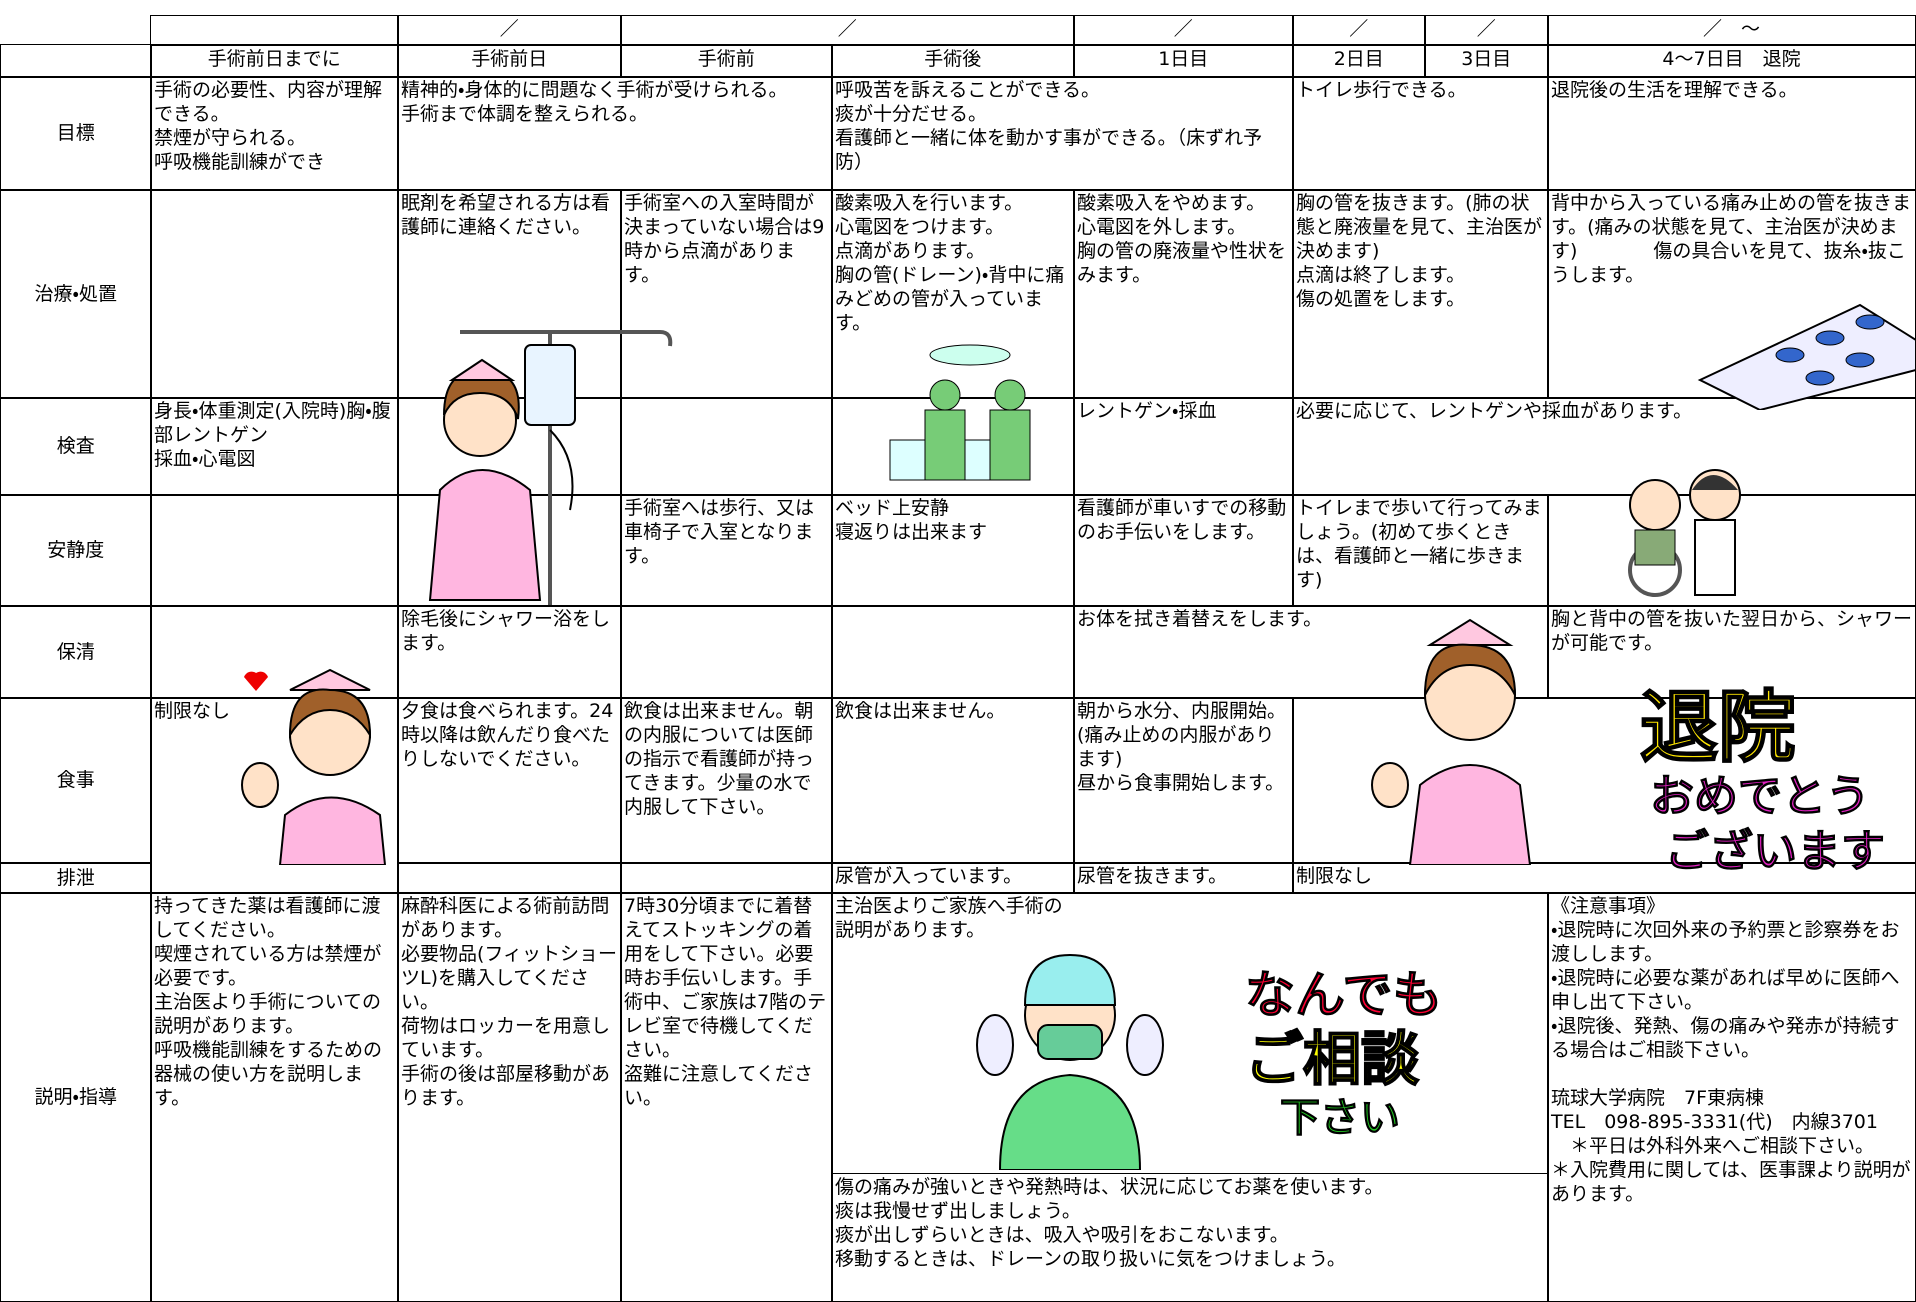 The width and height of the screenshot is (1916, 1302). What do you see at coordinates (1183, 550) in the screenshot?
I see `table-cell: 看護師が車いすでの移動のお手伝いをします。` at bounding box center [1183, 550].